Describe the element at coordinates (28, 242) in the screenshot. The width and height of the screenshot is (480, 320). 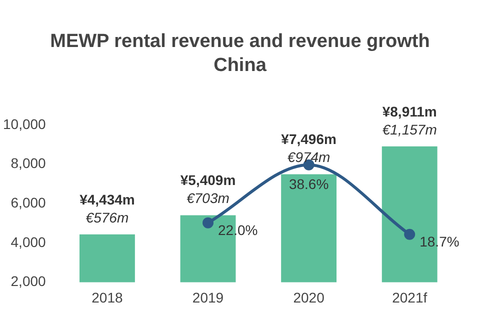
I see `y-tick-label: 4,000` at that location.